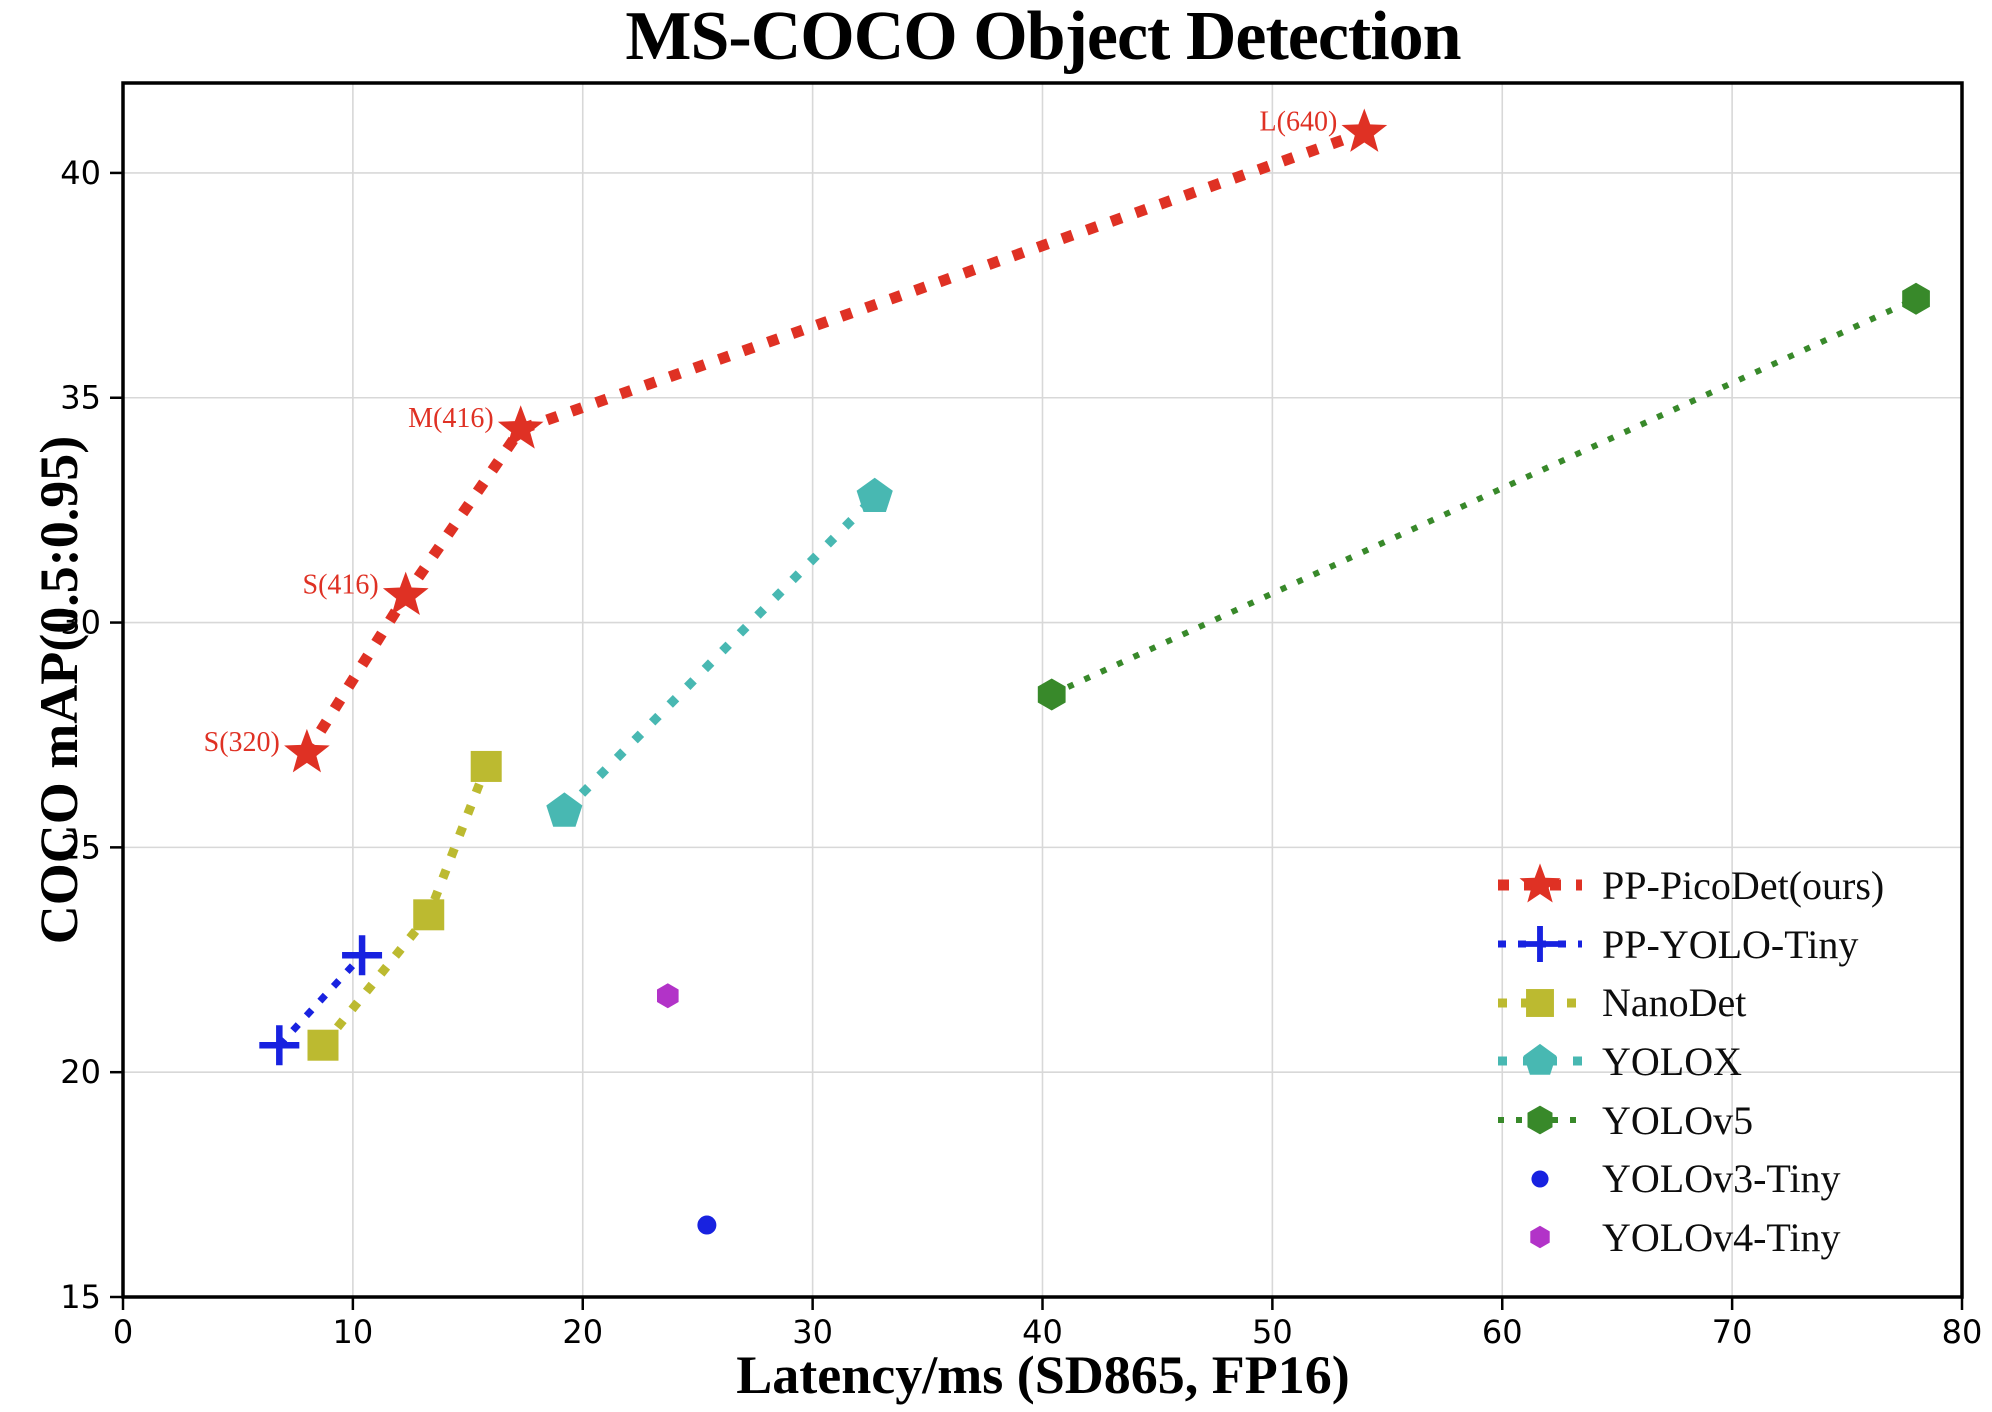 The image size is (1992, 1412). What do you see at coordinates (451, 418) in the screenshot?
I see `point-label-pp-picodet-ours-2: M(416)` at bounding box center [451, 418].